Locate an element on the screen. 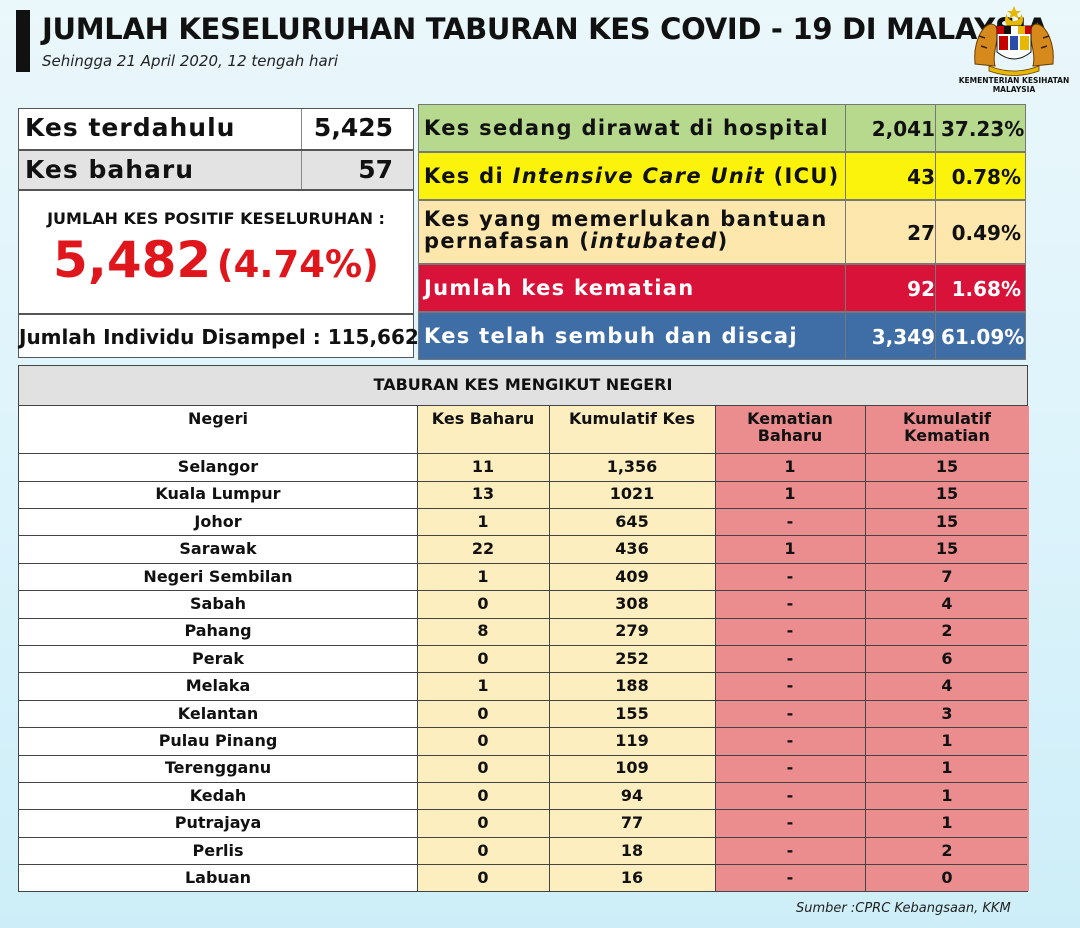 This screenshot has height=928, width=1080. table-row: Kelantan 0 155 - 3 is located at coordinates (523, 715).